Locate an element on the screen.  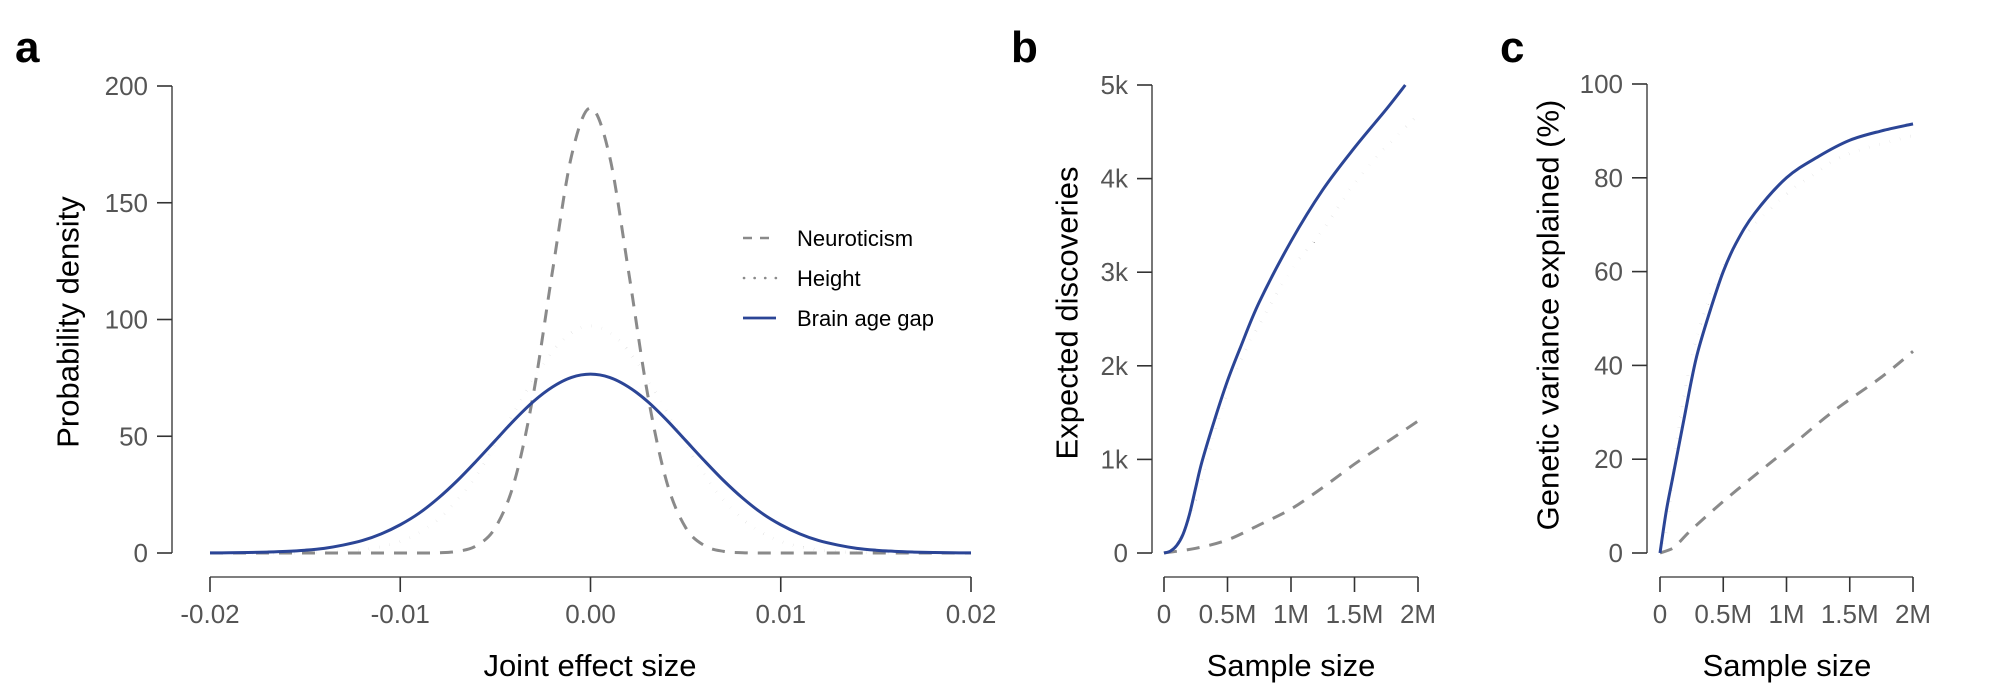
panel-b-x-tick-label: 1M is located at coordinates (1291, 614).